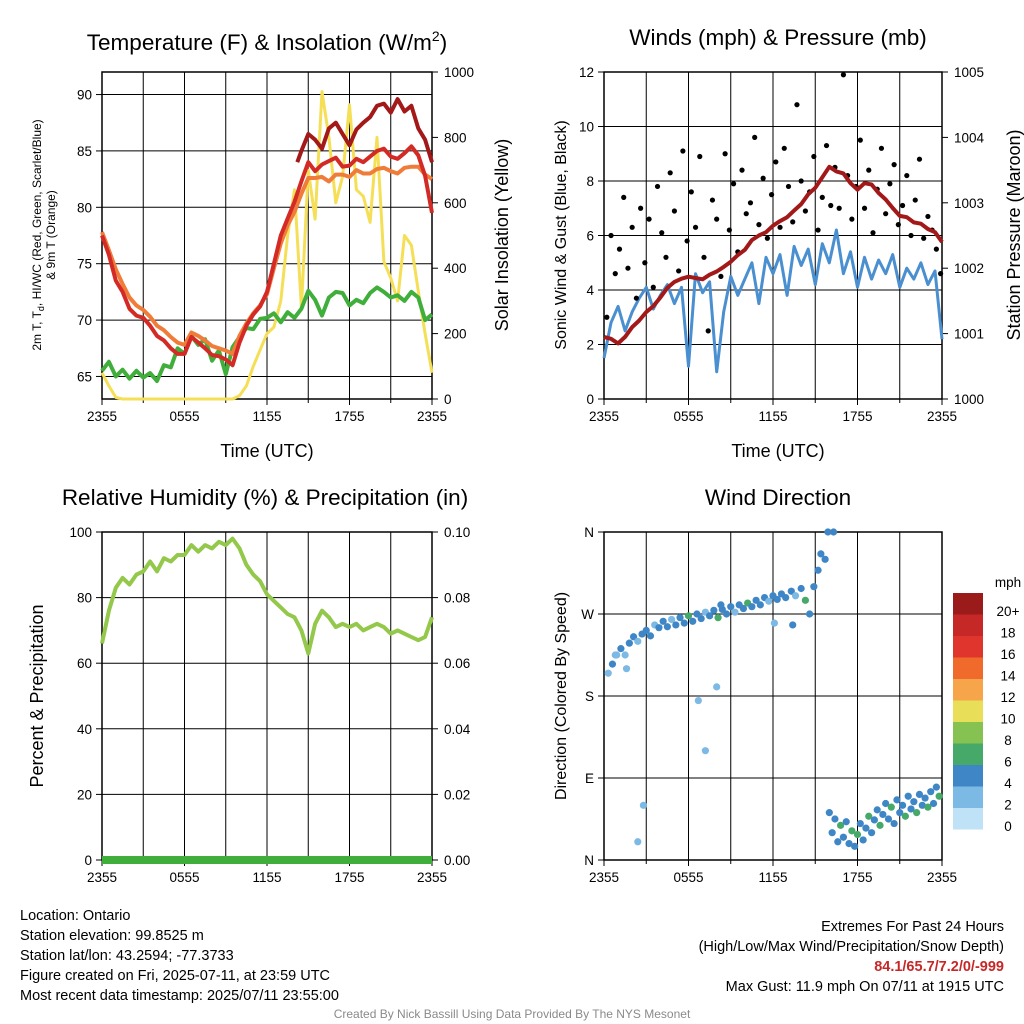 Image resolution: width=1024 pixels, height=1024 pixels. Describe the element at coordinates (267, 41) in the screenshot. I see `chart-title: Temperature (F) & Insolation (W/m2)` at that location.